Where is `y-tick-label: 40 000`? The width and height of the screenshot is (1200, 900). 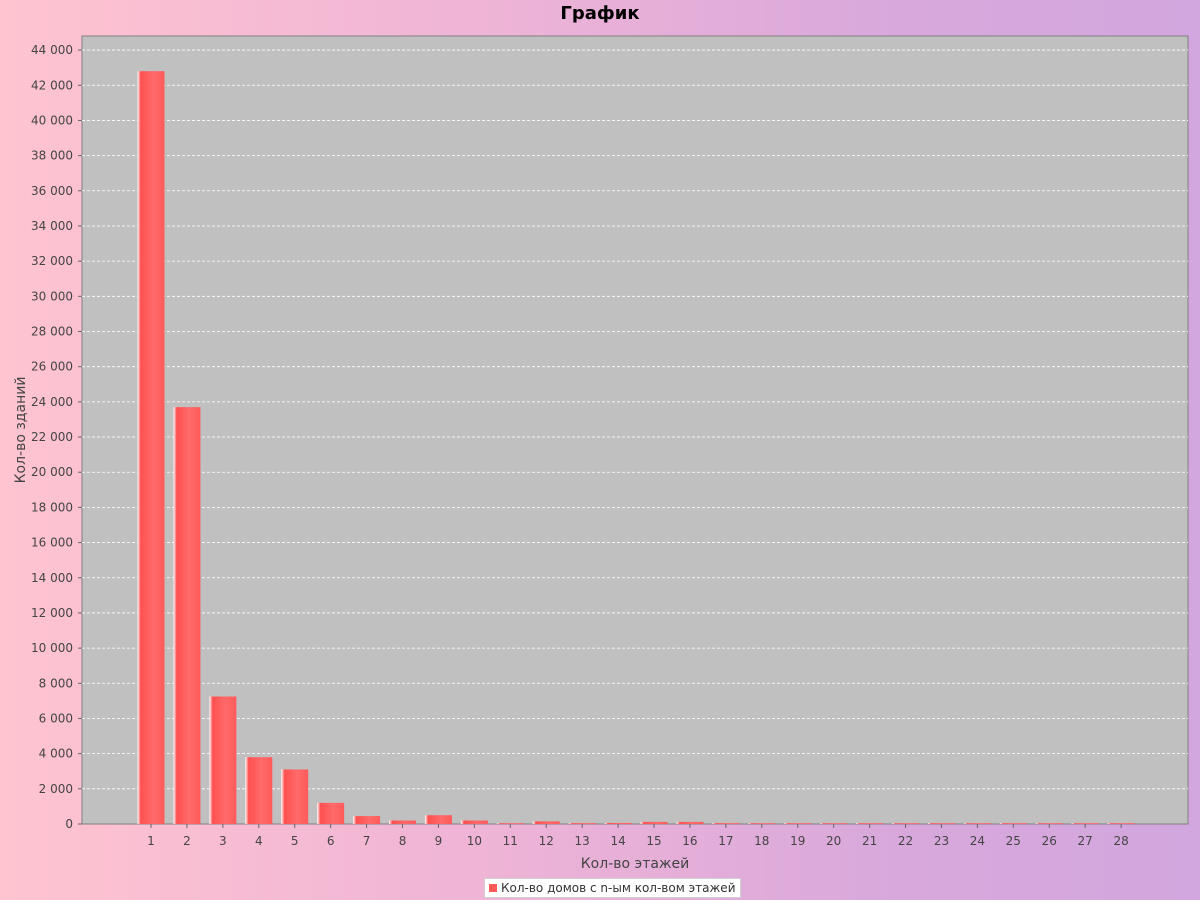 y-tick-label: 40 000 is located at coordinates (52, 120).